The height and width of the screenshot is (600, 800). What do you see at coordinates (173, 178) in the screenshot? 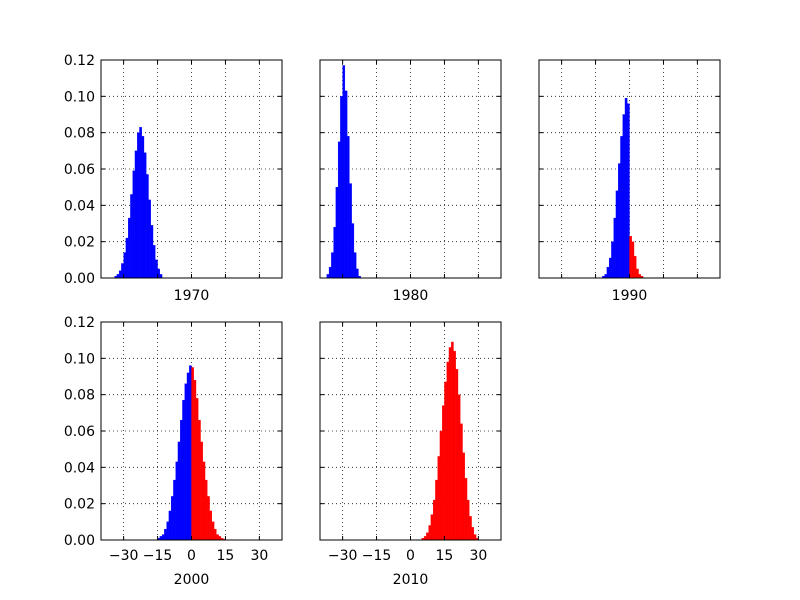
I see `subplot-1970: 0.00 0.02 0.04 0.06 0.08 0.10 0.12 1970` at bounding box center [173, 178].